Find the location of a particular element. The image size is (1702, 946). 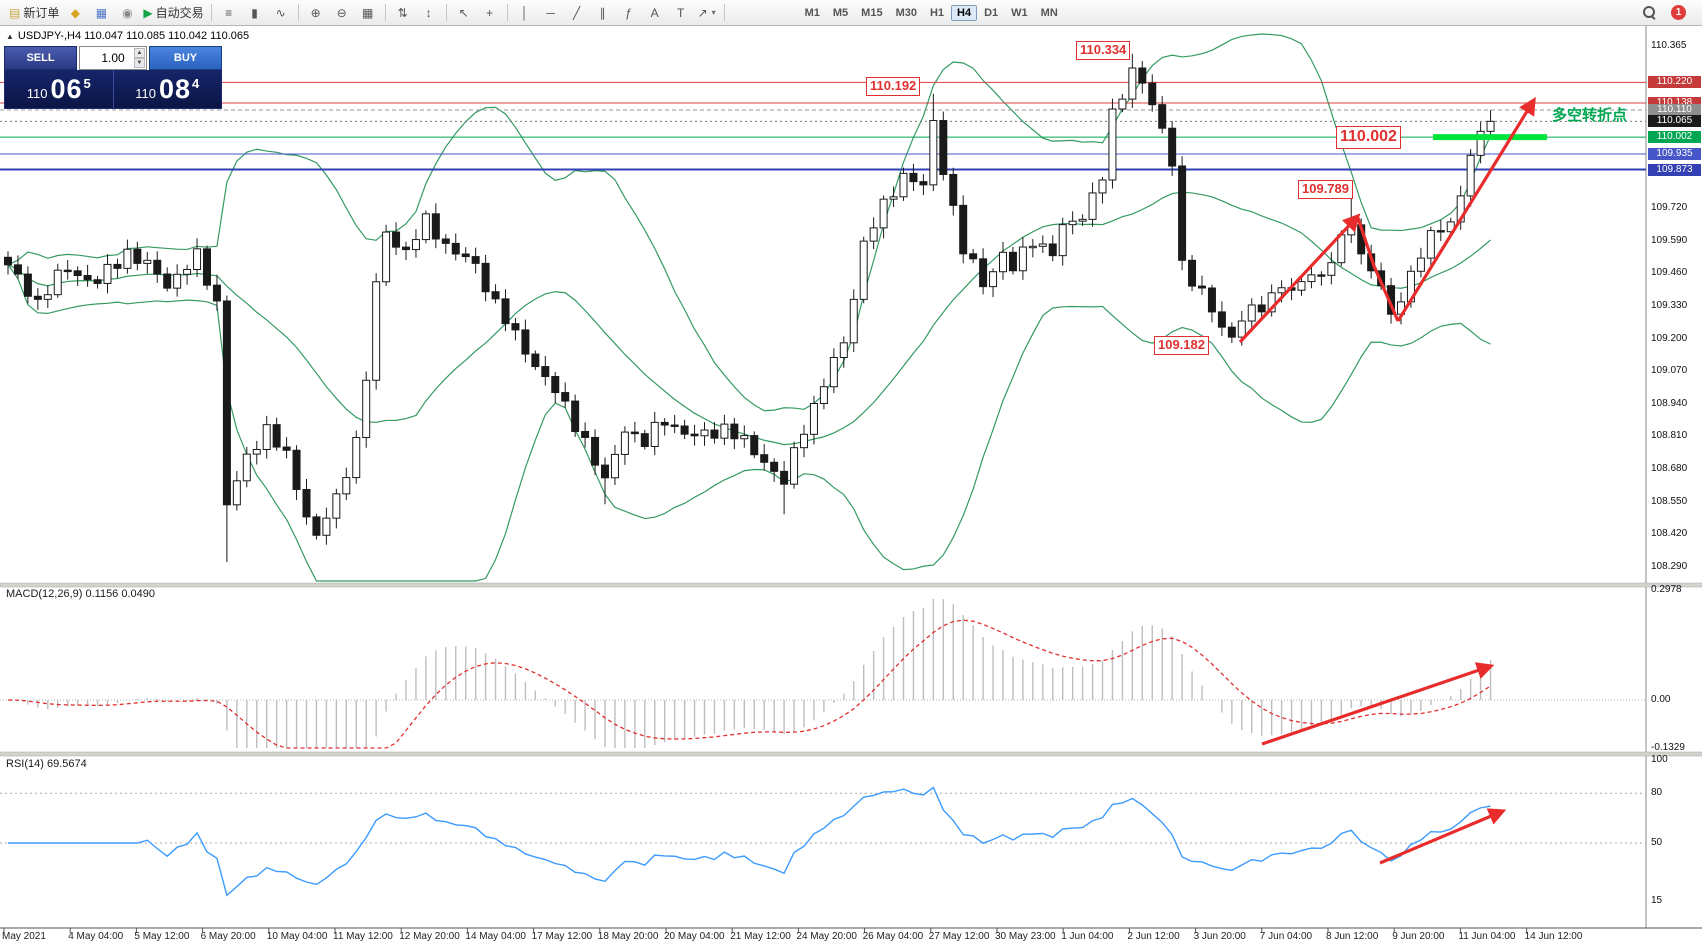

notification-badge: 1 is located at coordinates (1678, 12).